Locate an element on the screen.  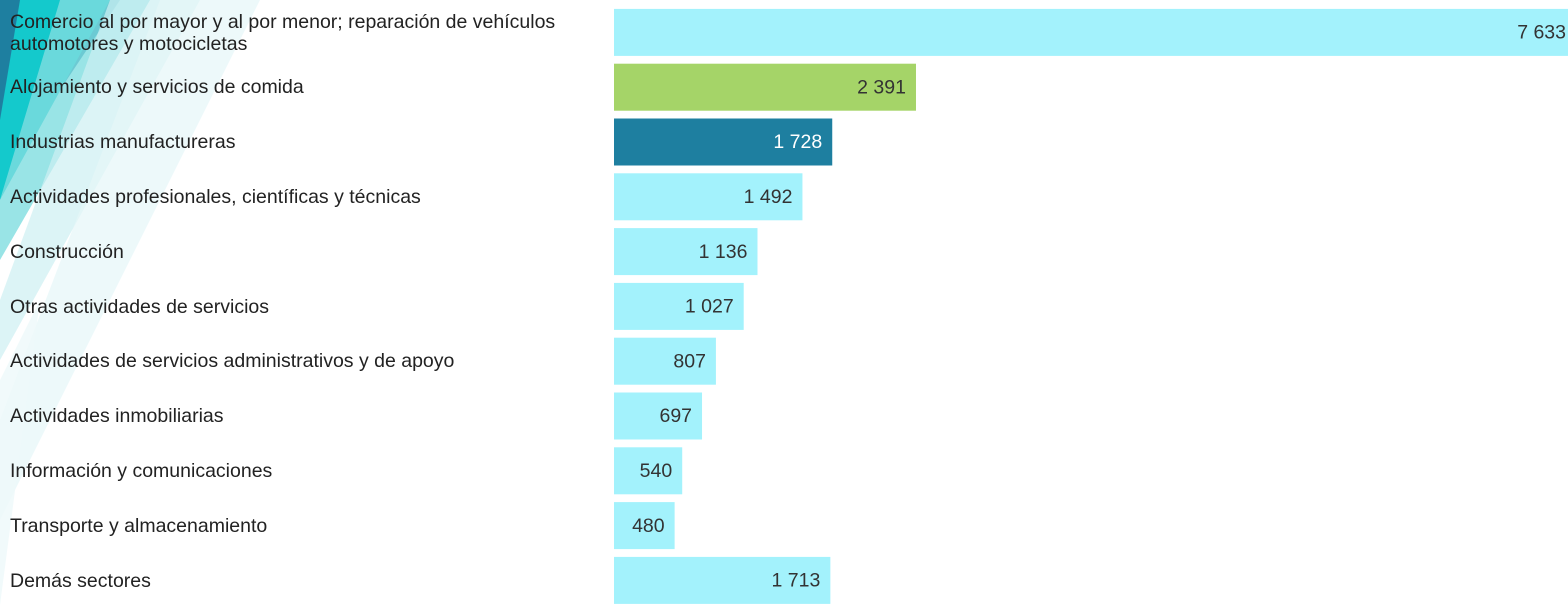
category-label: Demás sectores is located at coordinates (80, 580).